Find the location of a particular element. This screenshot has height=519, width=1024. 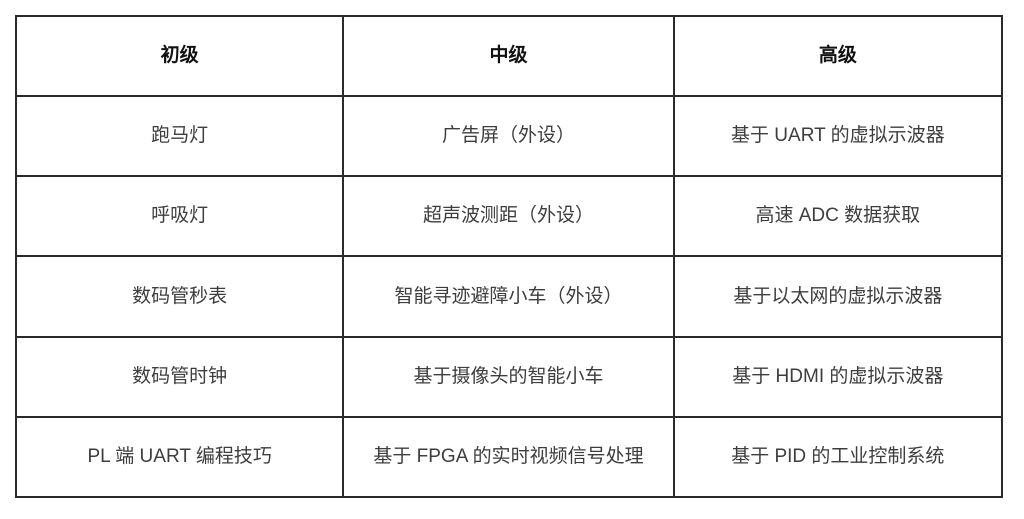

table-cell: 基于 FPGA 的实时视频信号处理 is located at coordinates (508, 457).